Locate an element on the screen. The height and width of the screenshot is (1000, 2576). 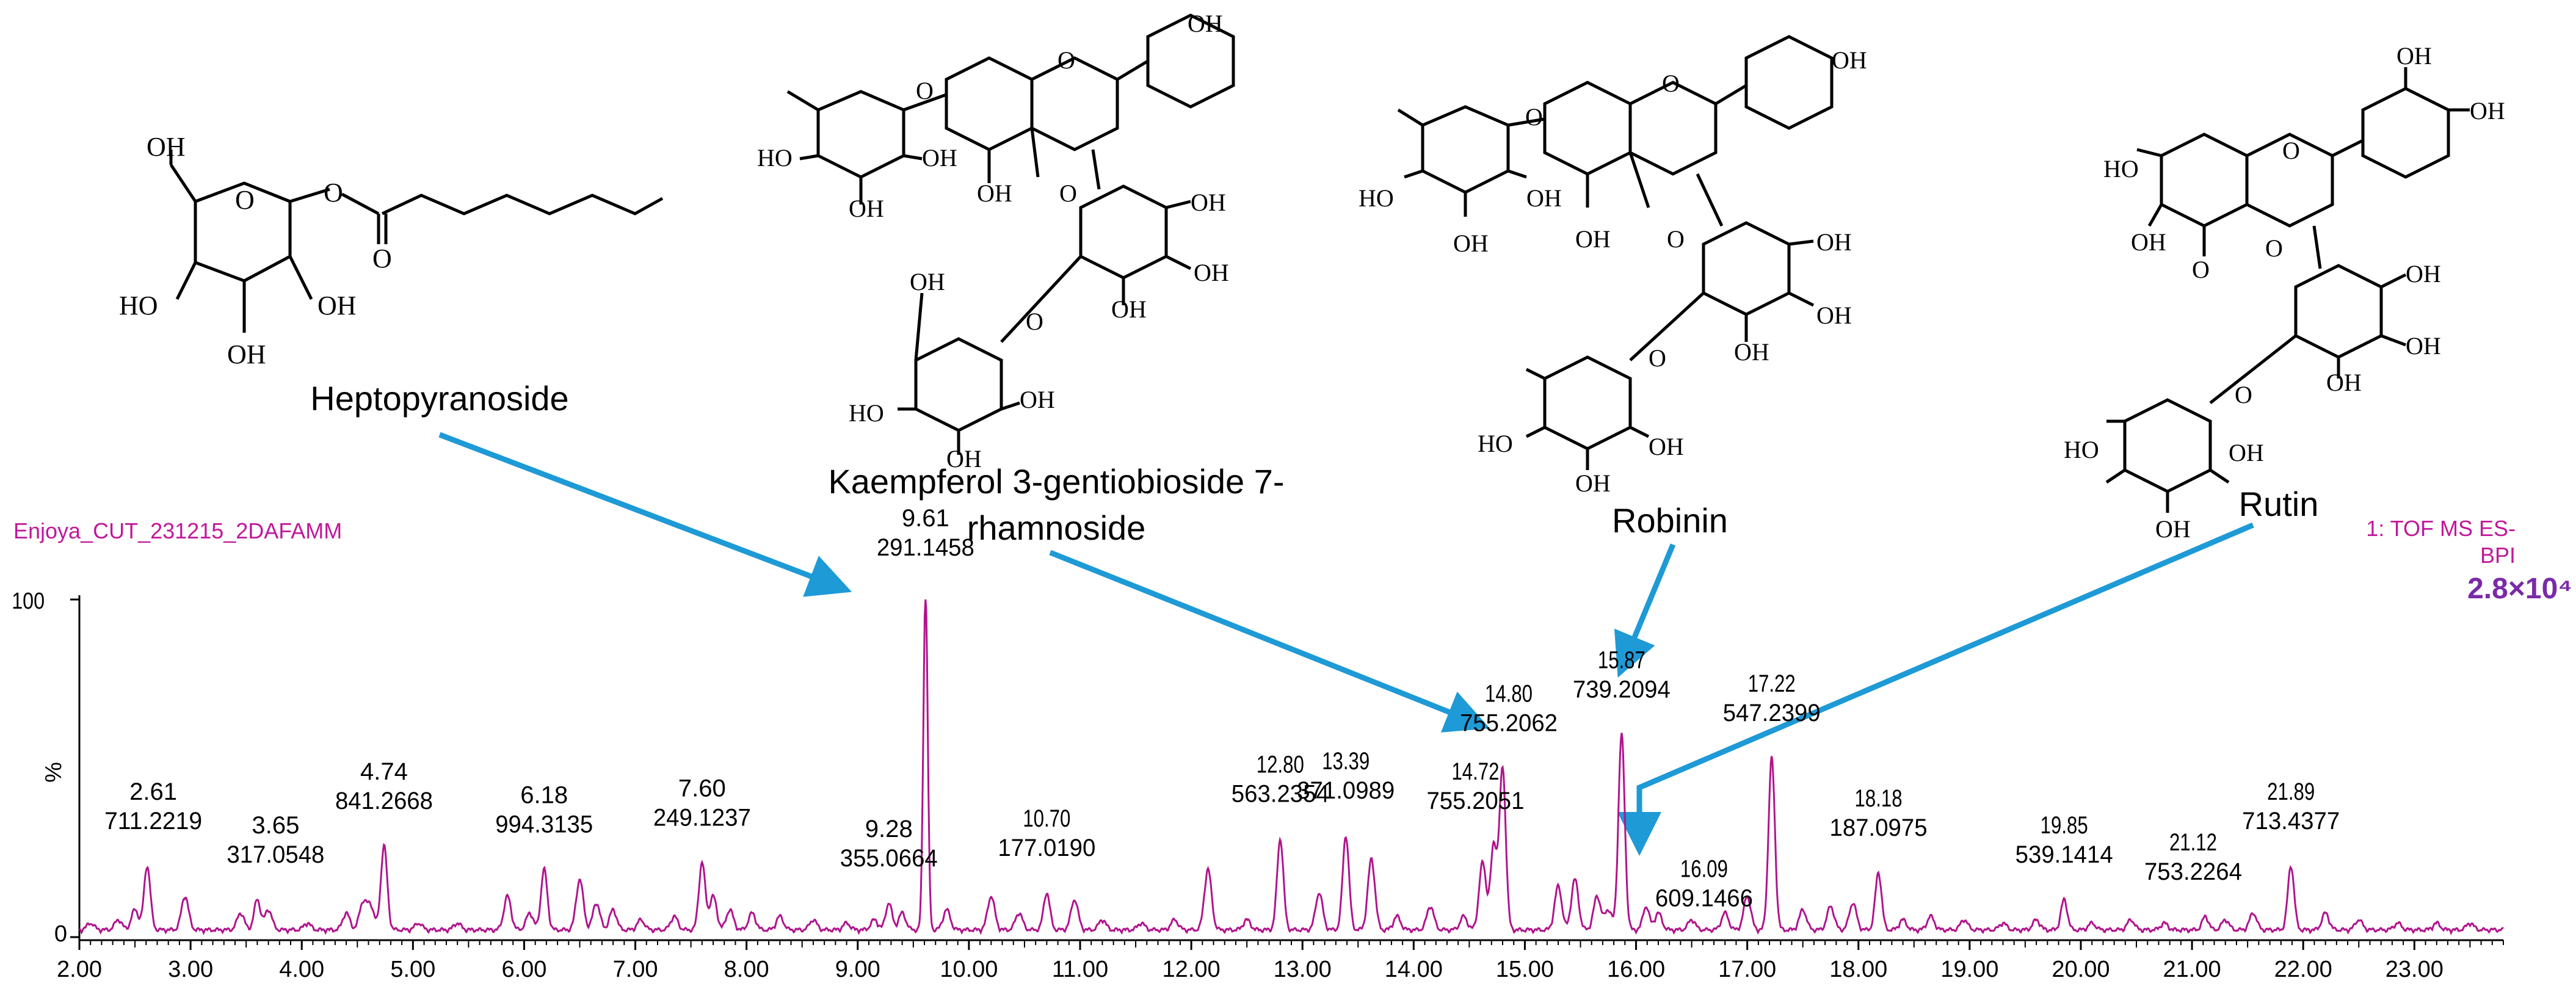
arrow-kaempferol is located at coordinates (1269, 641).